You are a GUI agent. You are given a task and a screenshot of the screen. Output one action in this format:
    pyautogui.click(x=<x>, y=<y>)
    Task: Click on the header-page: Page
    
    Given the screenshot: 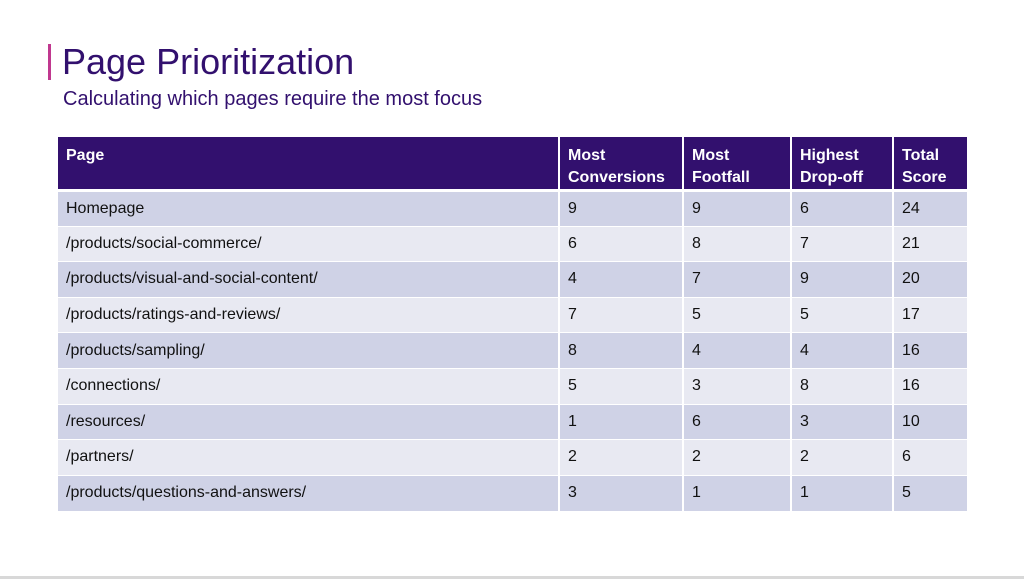 What is the action you would take?
    pyautogui.click(x=308, y=164)
    